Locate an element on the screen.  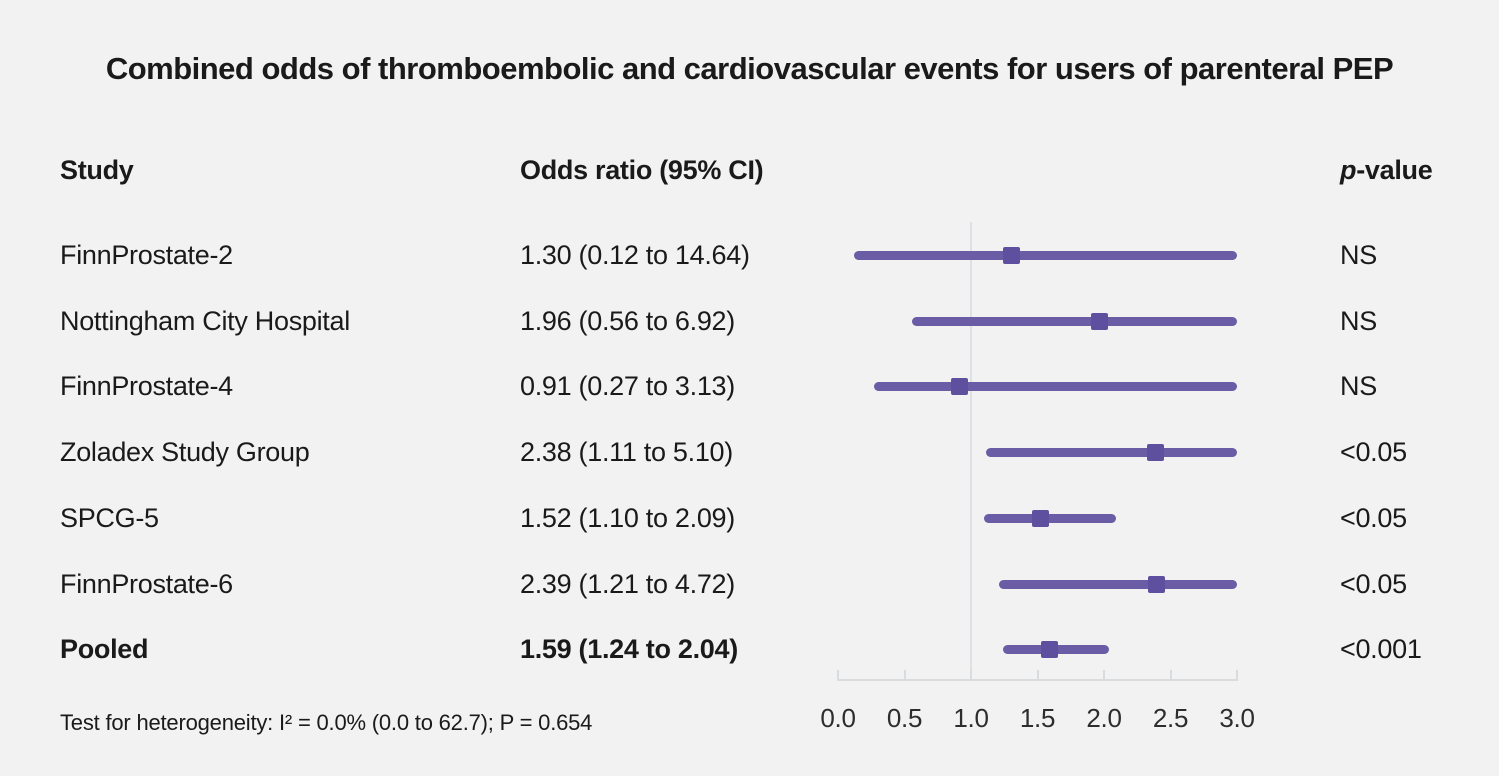
odds-ratio-label: 2.38 (1.11 to 5.10) is located at coordinates (626, 452).